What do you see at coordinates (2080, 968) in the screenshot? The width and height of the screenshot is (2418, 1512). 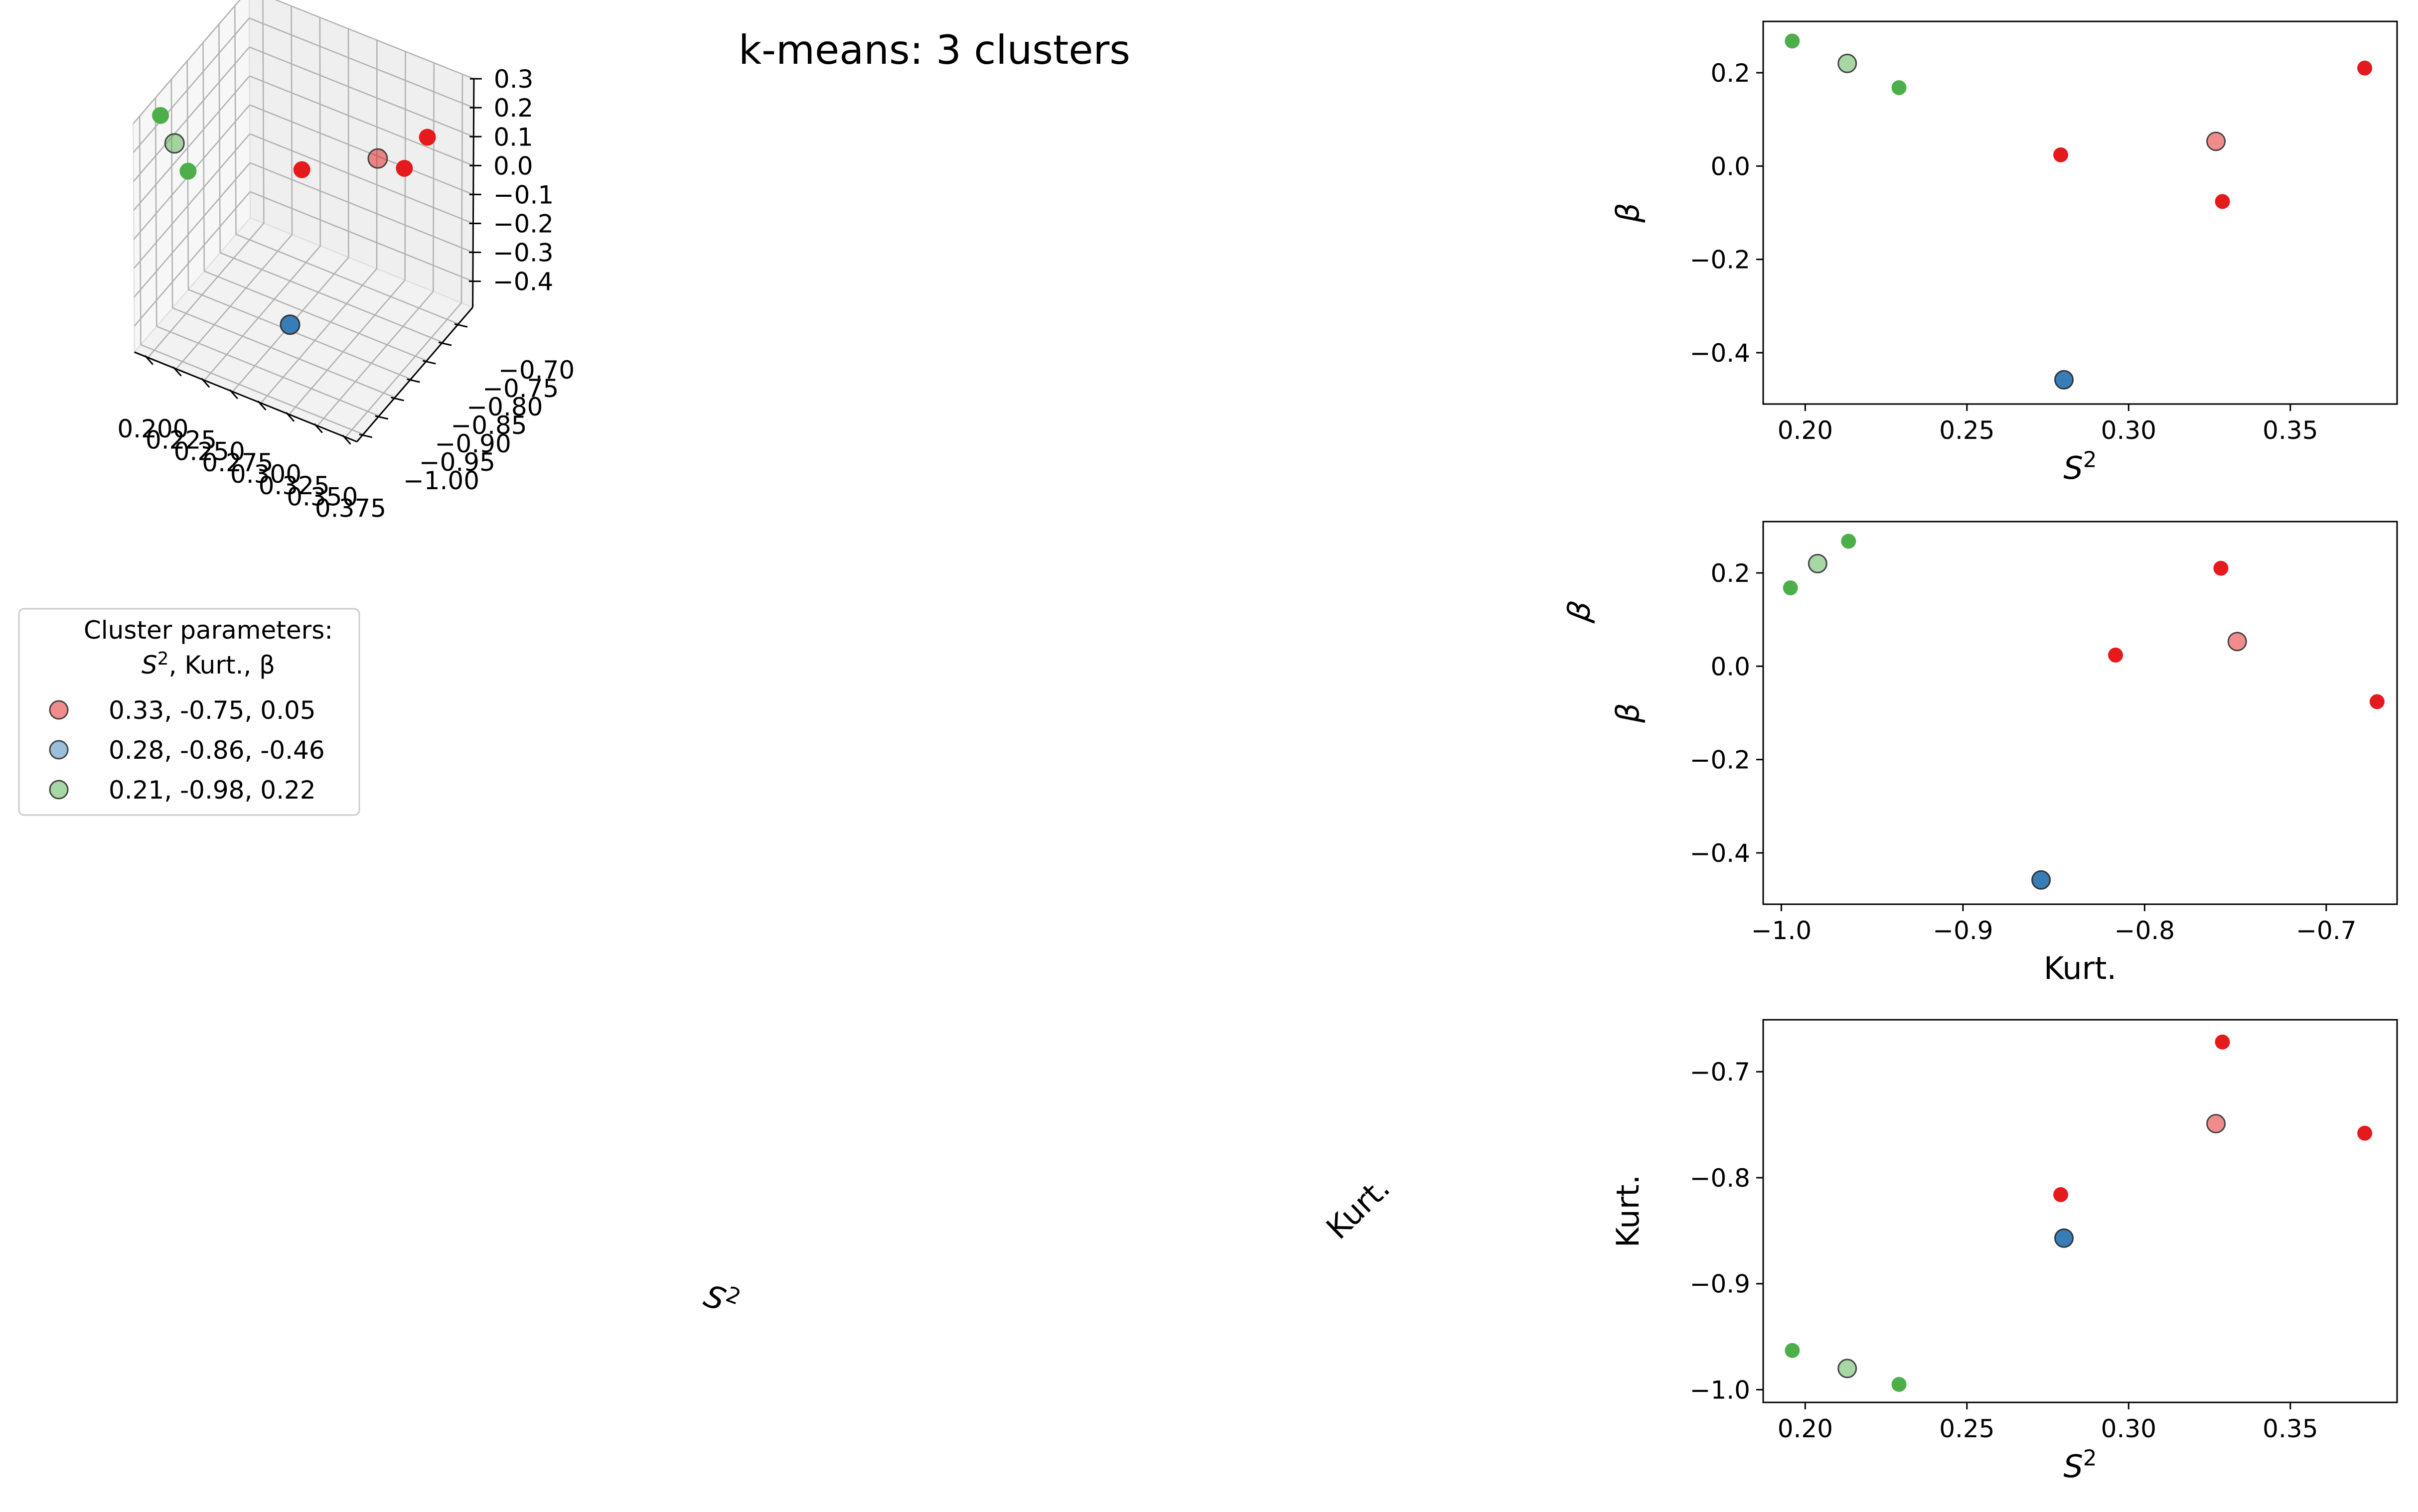 I see `x-axis-label: Kurt.` at bounding box center [2080, 968].